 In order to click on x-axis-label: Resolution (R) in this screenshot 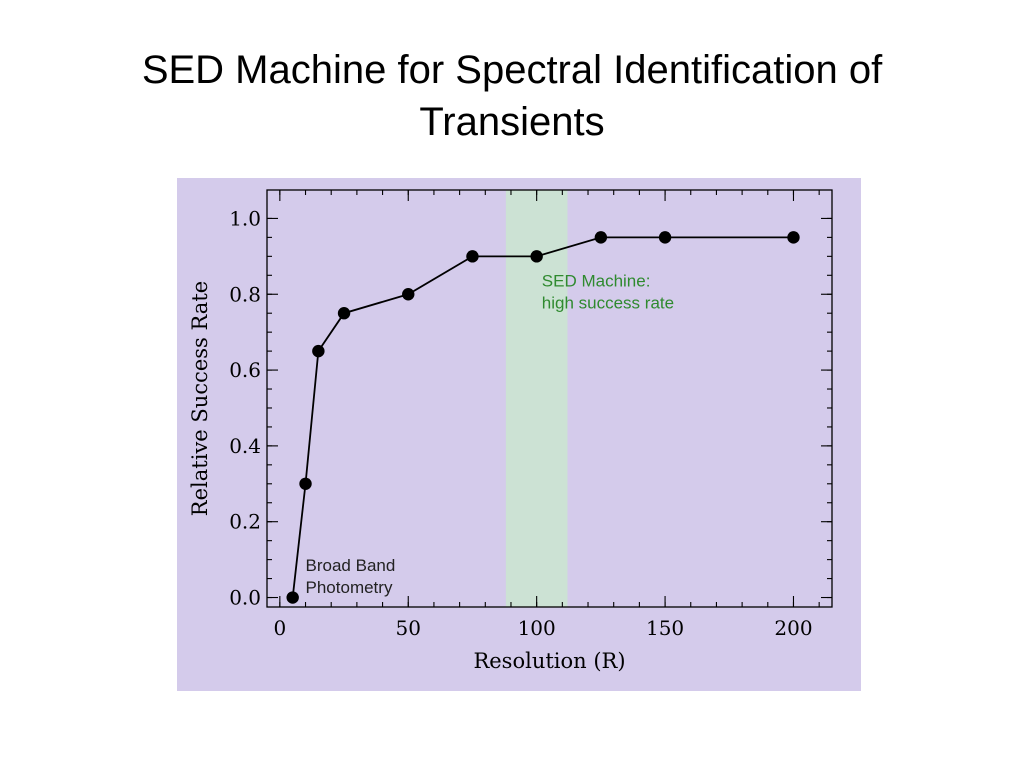, I will do `click(549, 661)`.